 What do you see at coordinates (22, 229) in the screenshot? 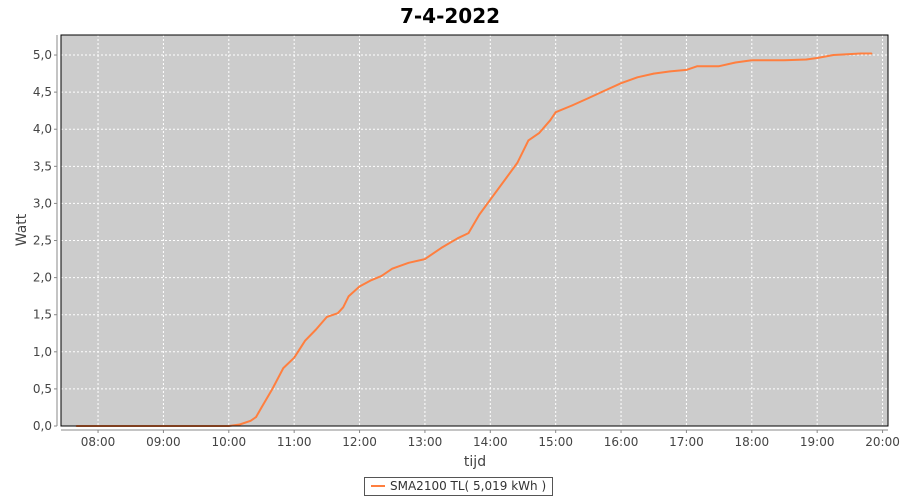
I see `y-axis-label: Watt` at bounding box center [22, 229].